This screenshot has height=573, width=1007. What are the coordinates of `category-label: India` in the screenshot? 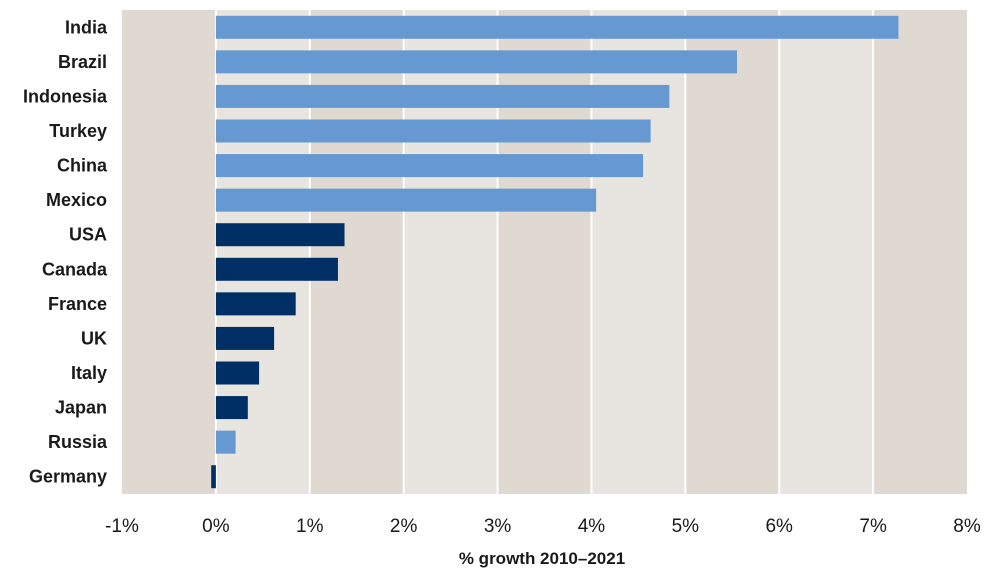 It's located at (86, 27).